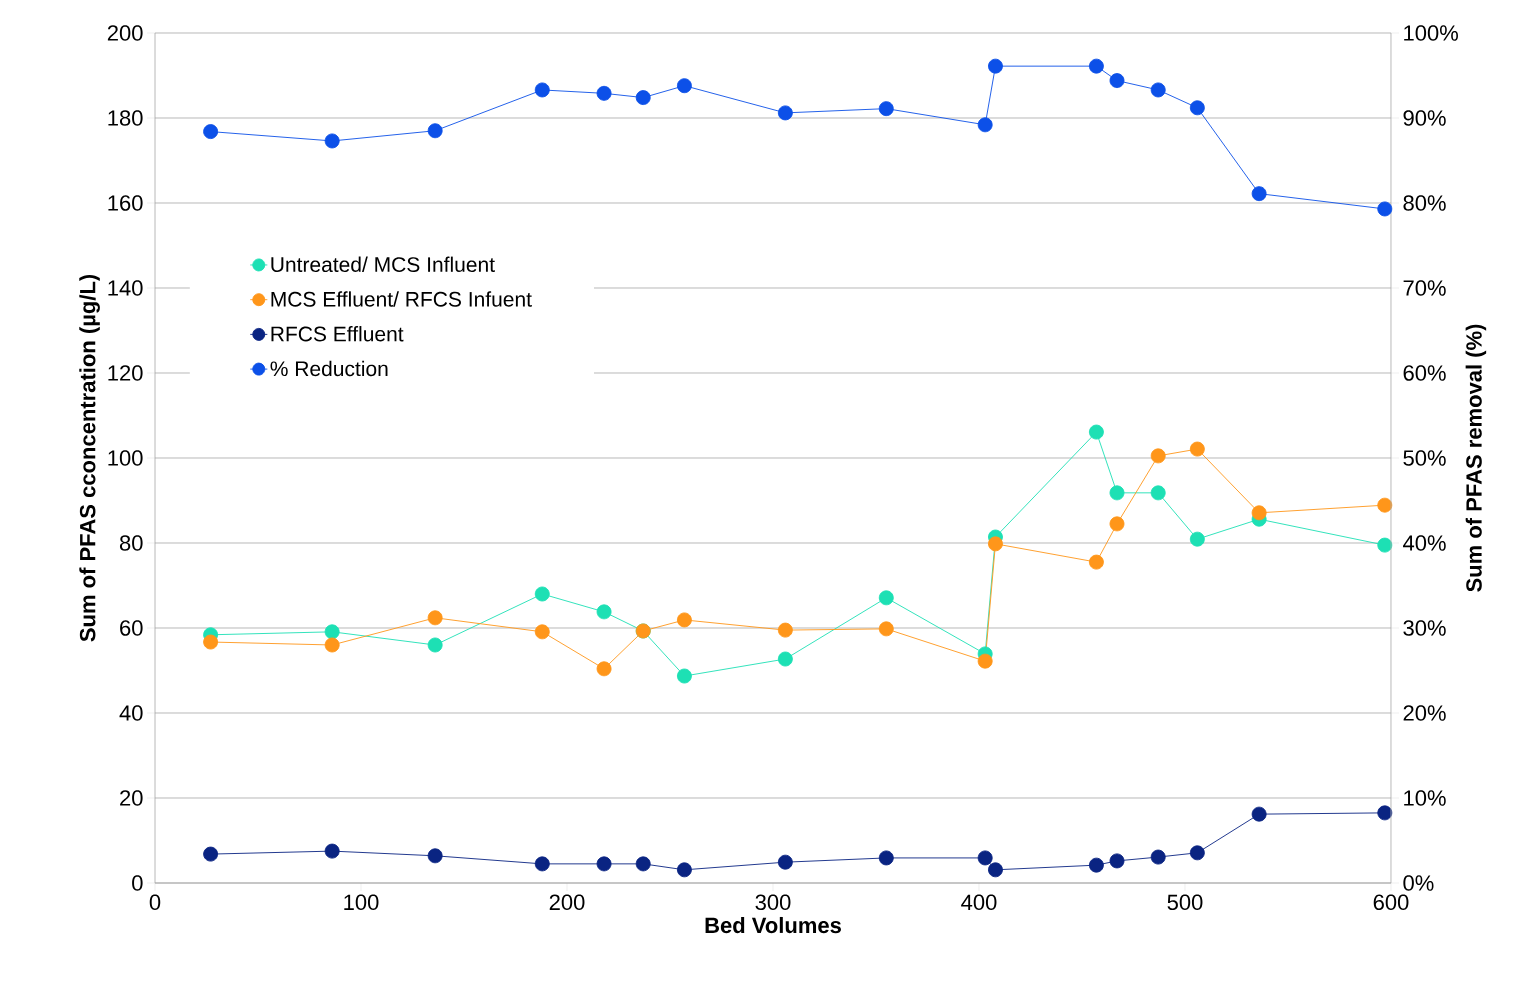 The height and width of the screenshot is (1002, 1527). What do you see at coordinates (1185, 902) in the screenshot?
I see `x-tick-label: 500` at bounding box center [1185, 902].